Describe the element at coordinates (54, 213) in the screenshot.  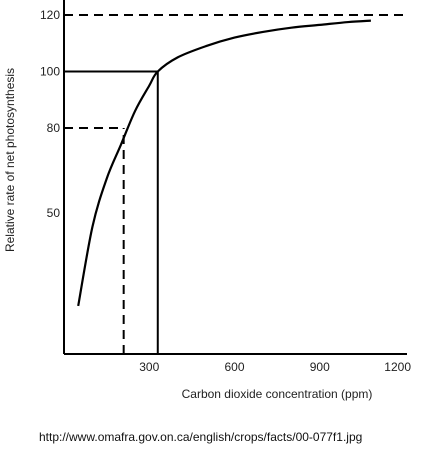
I see `y-tick-label: 50` at that location.